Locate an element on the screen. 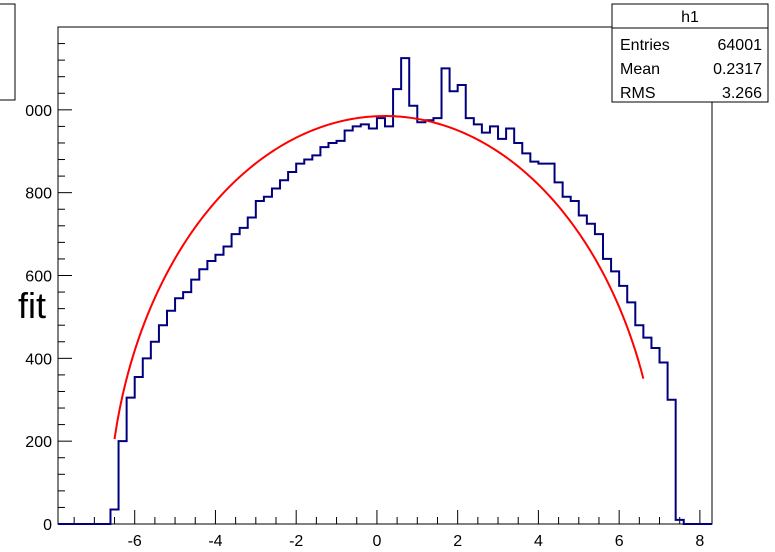  clipped-legend-box is located at coordinates (8, 52).